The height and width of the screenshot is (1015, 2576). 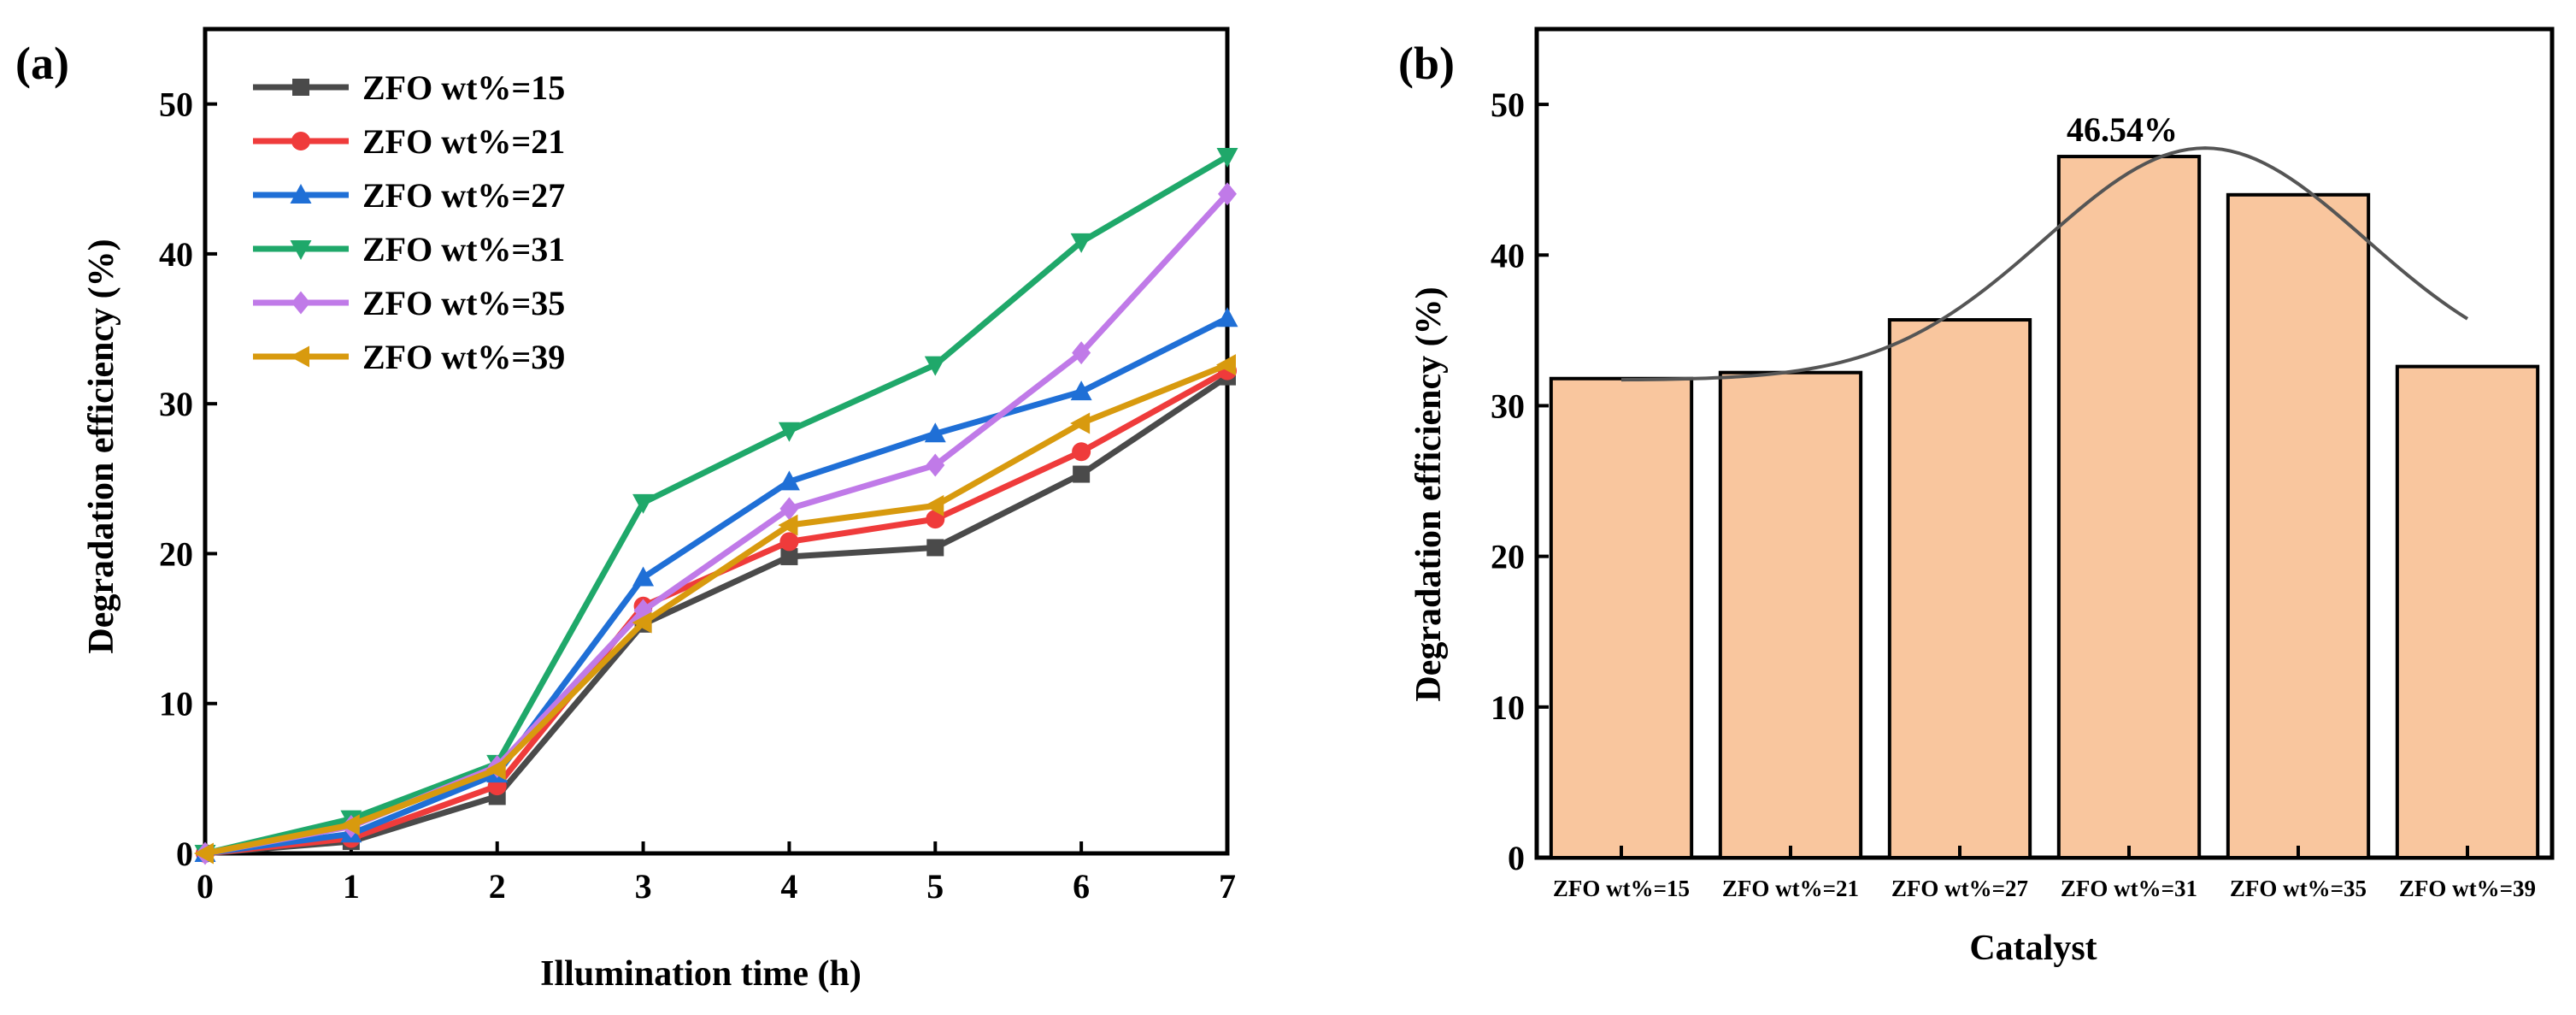 What do you see at coordinates (788, 886) in the screenshot?
I see `x-tick-label: 4` at bounding box center [788, 886].